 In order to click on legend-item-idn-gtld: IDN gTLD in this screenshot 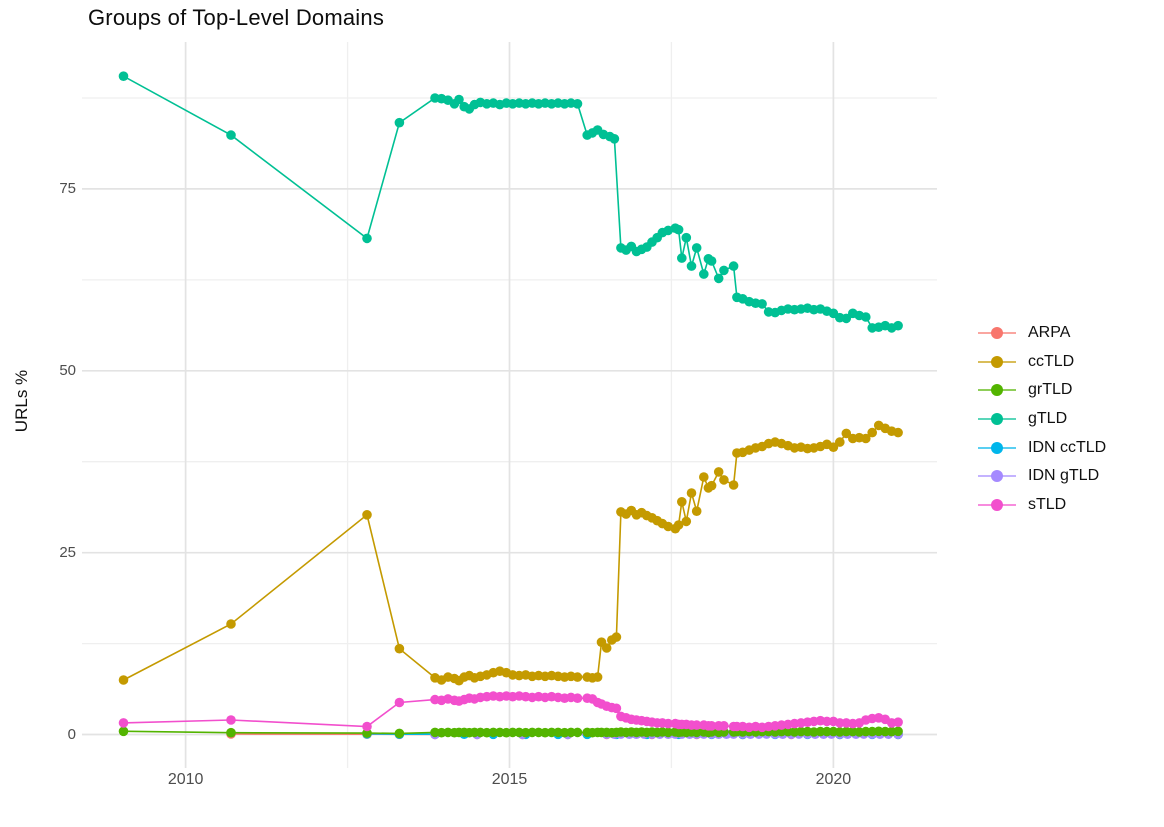, I will do `click(1042, 476)`.